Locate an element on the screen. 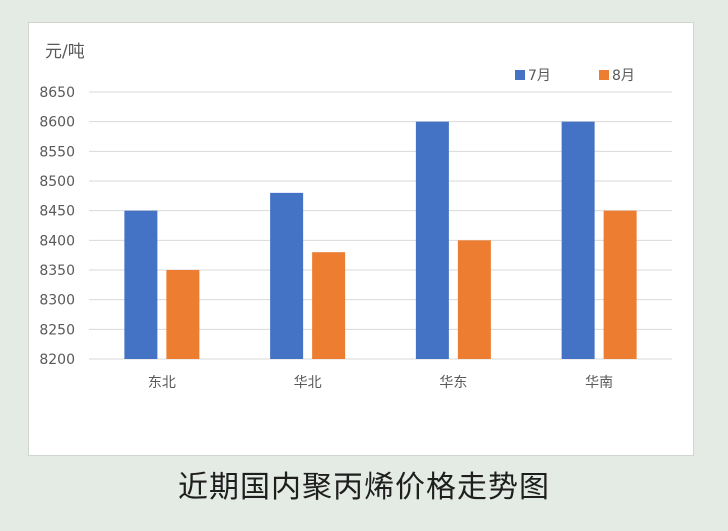 The height and width of the screenshot is (531, 728). y-axis-unit-label: 元/吨 is located at coordinates (65, 52).